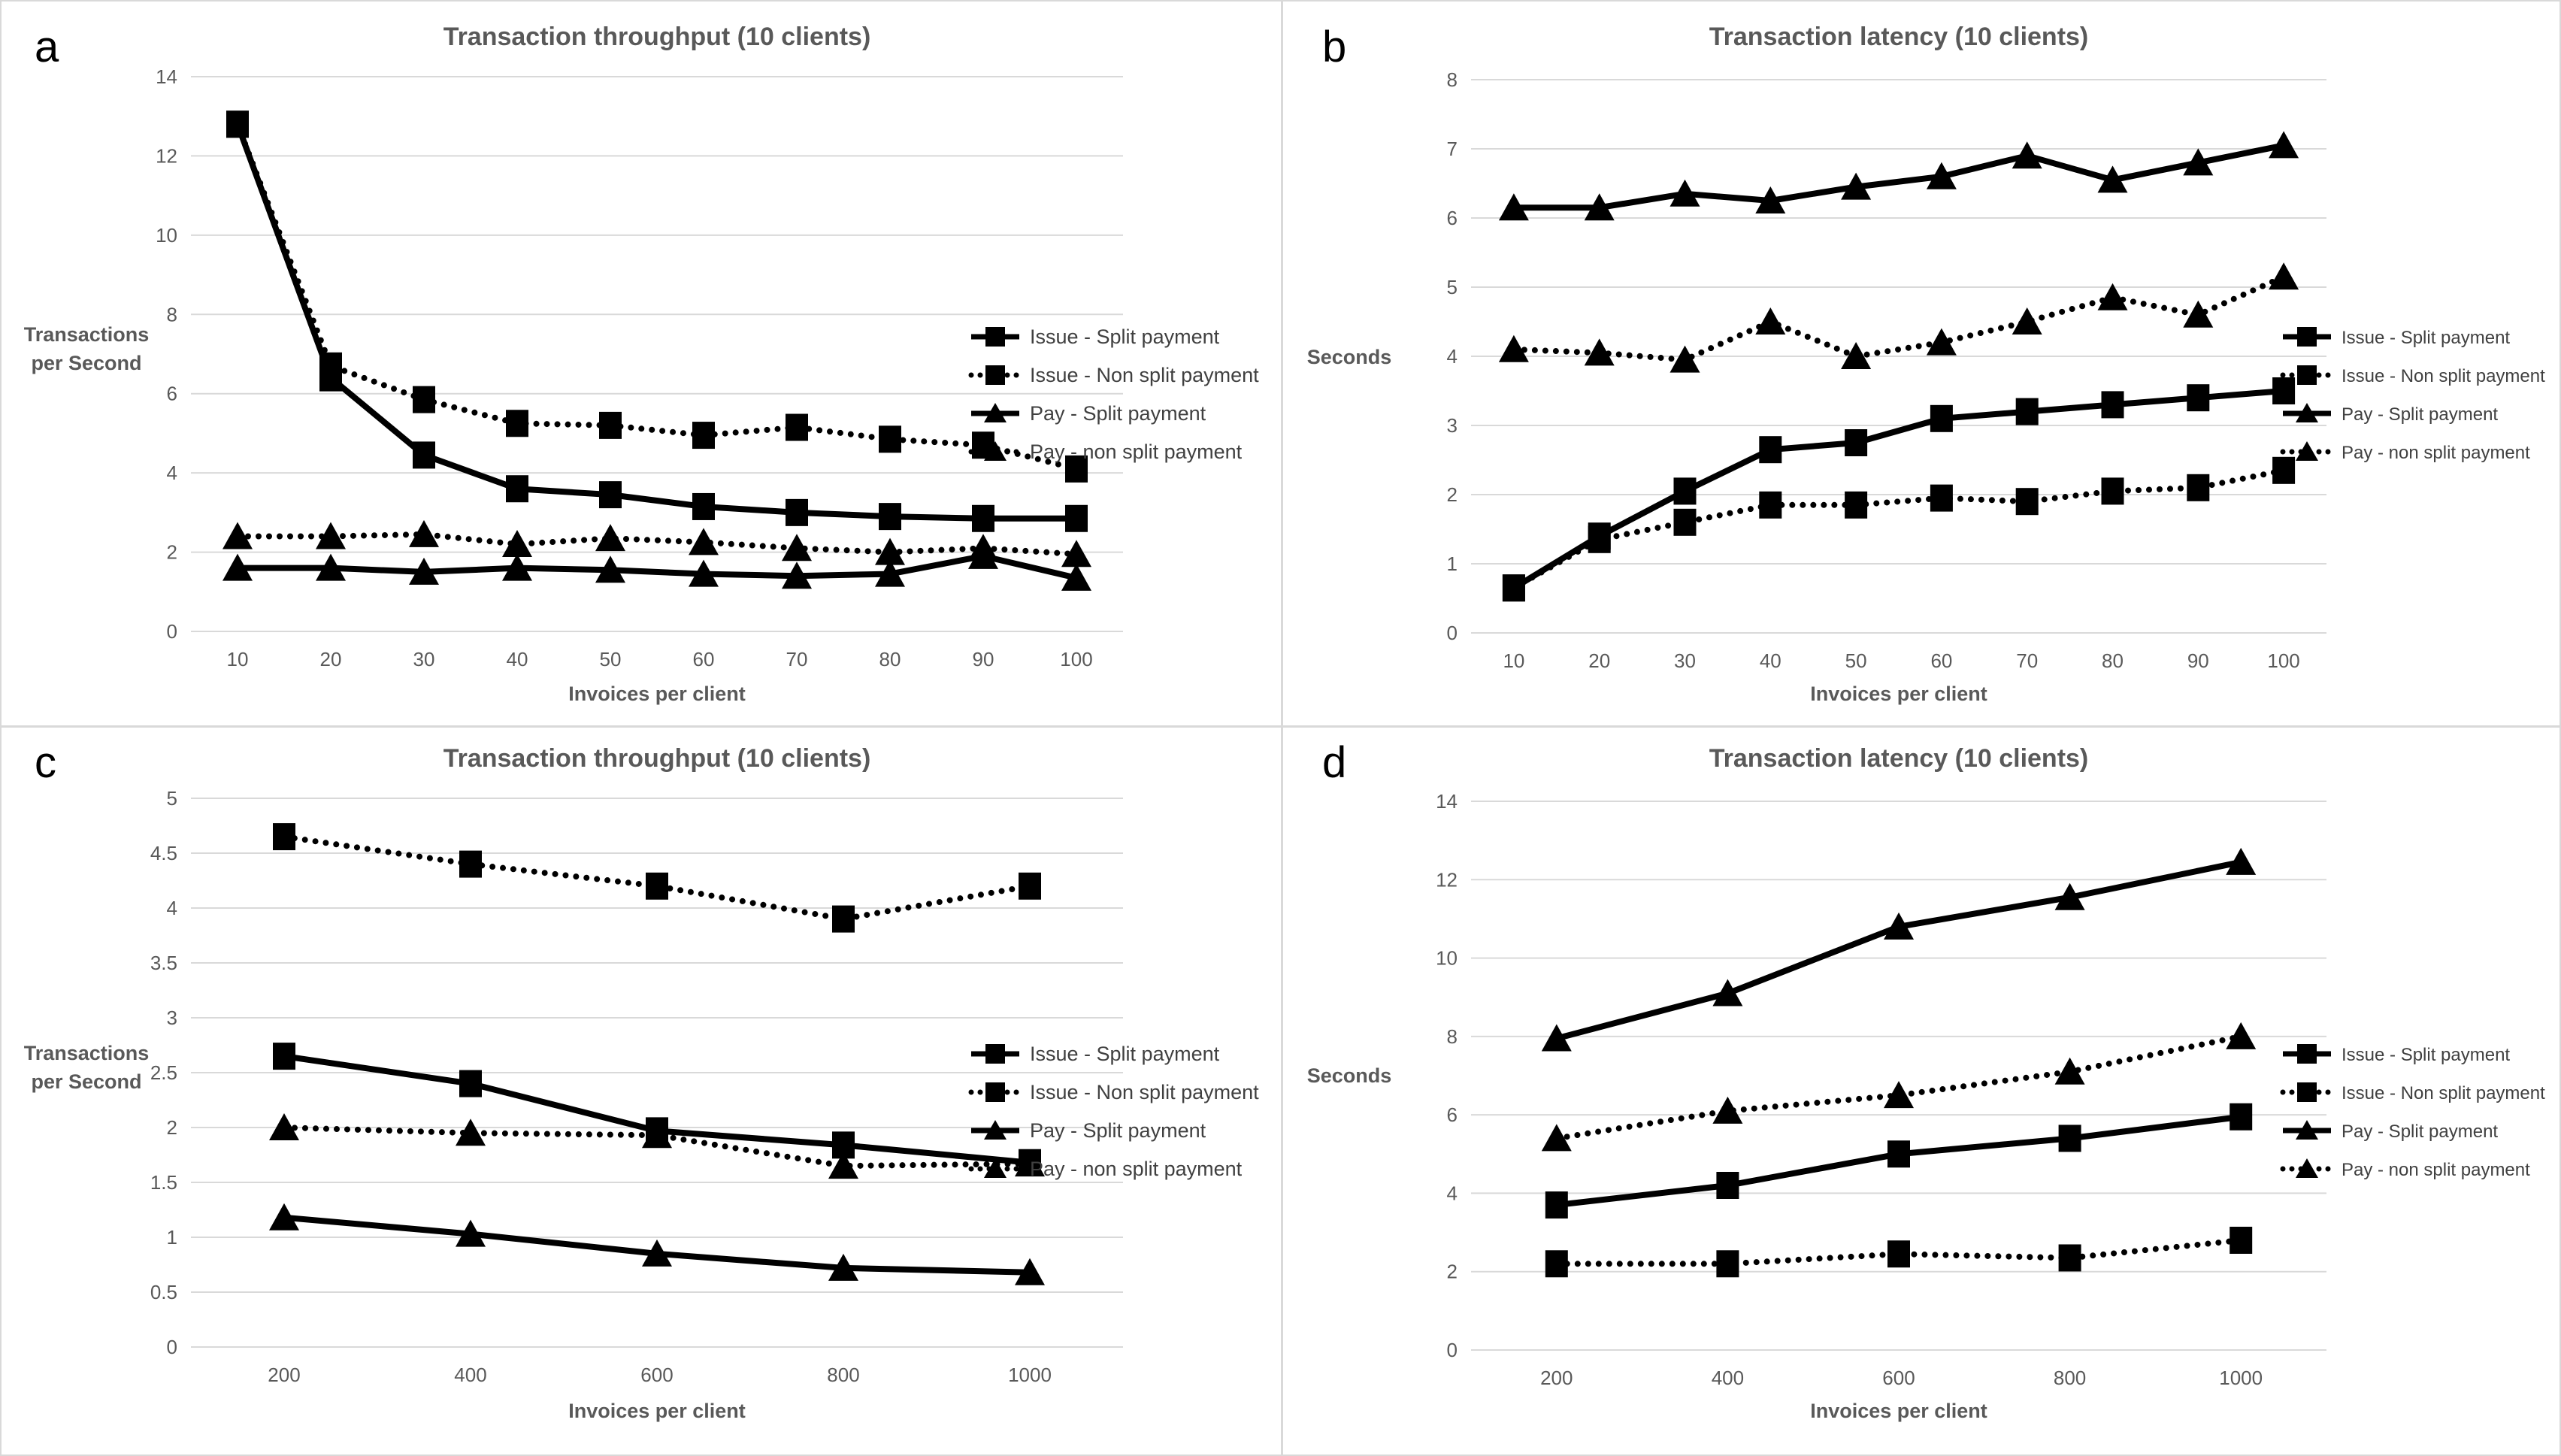  Describe the element at coordinates (517, 659) in the screenshot. I see `x-tick-label: 40` at that location.